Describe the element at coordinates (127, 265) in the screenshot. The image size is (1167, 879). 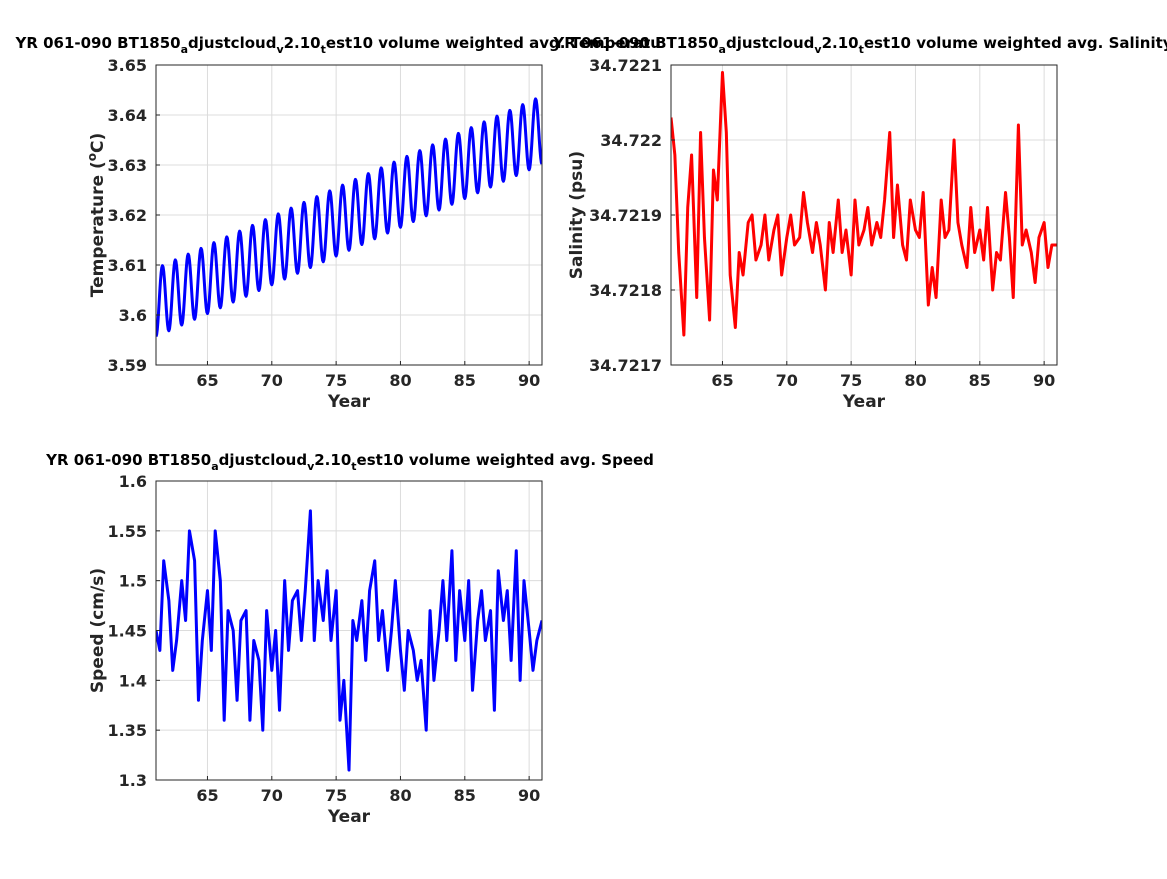
I see `y-tick-label: 3.61` at that location.